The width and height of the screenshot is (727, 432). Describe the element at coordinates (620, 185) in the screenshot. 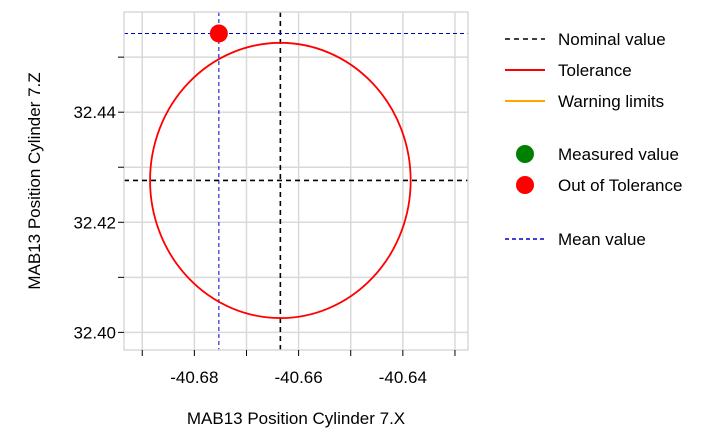

I see `legend-label: Out of Tolerance` at that location.